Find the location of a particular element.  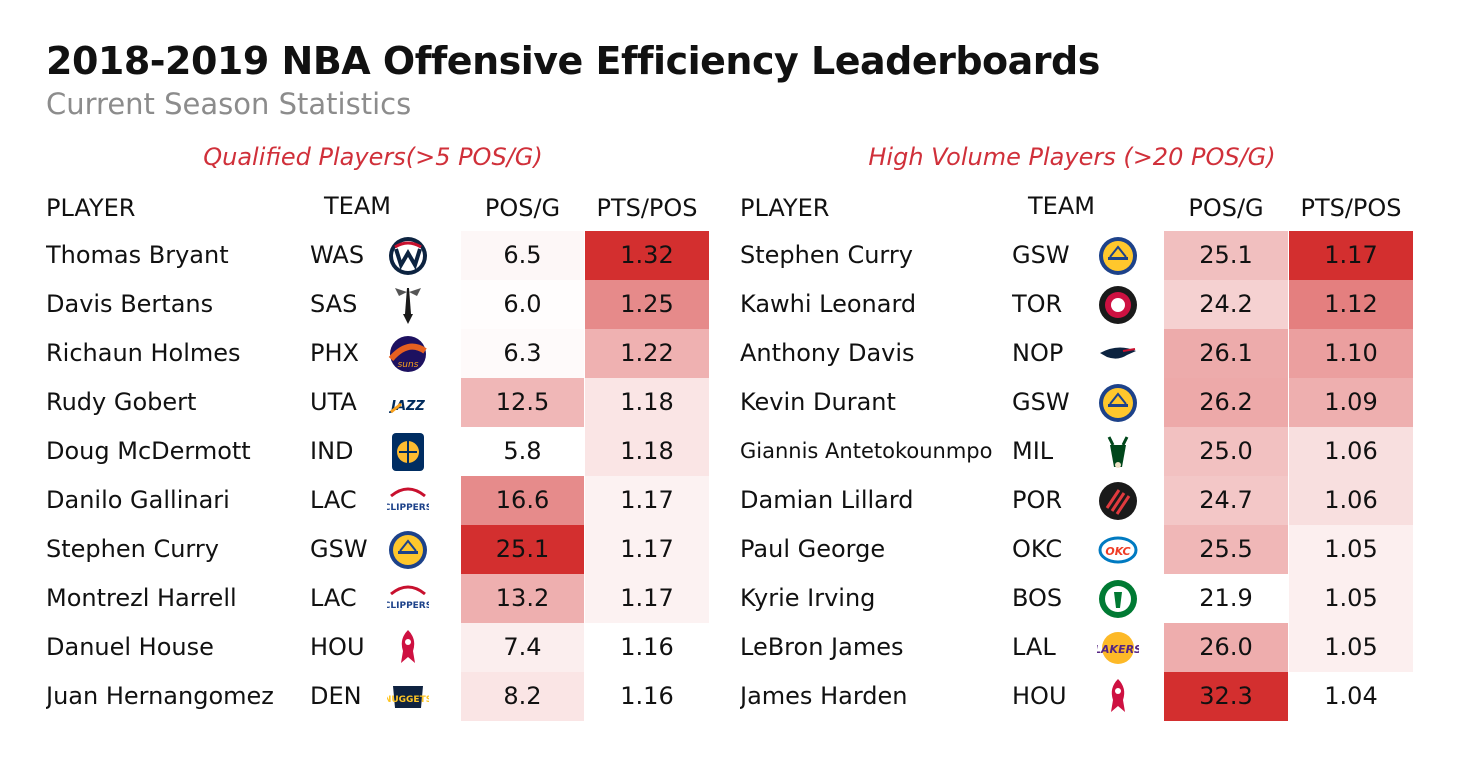

player-name: Kawhi Leonard is located at coordinates (828, 304).